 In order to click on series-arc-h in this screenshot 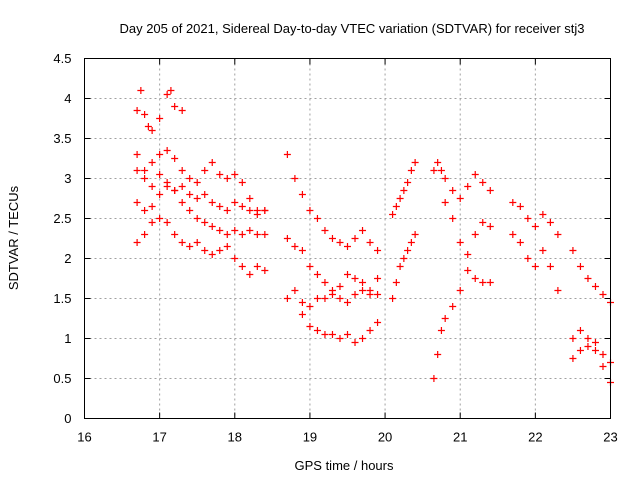, I will do `click(332, 298)`.